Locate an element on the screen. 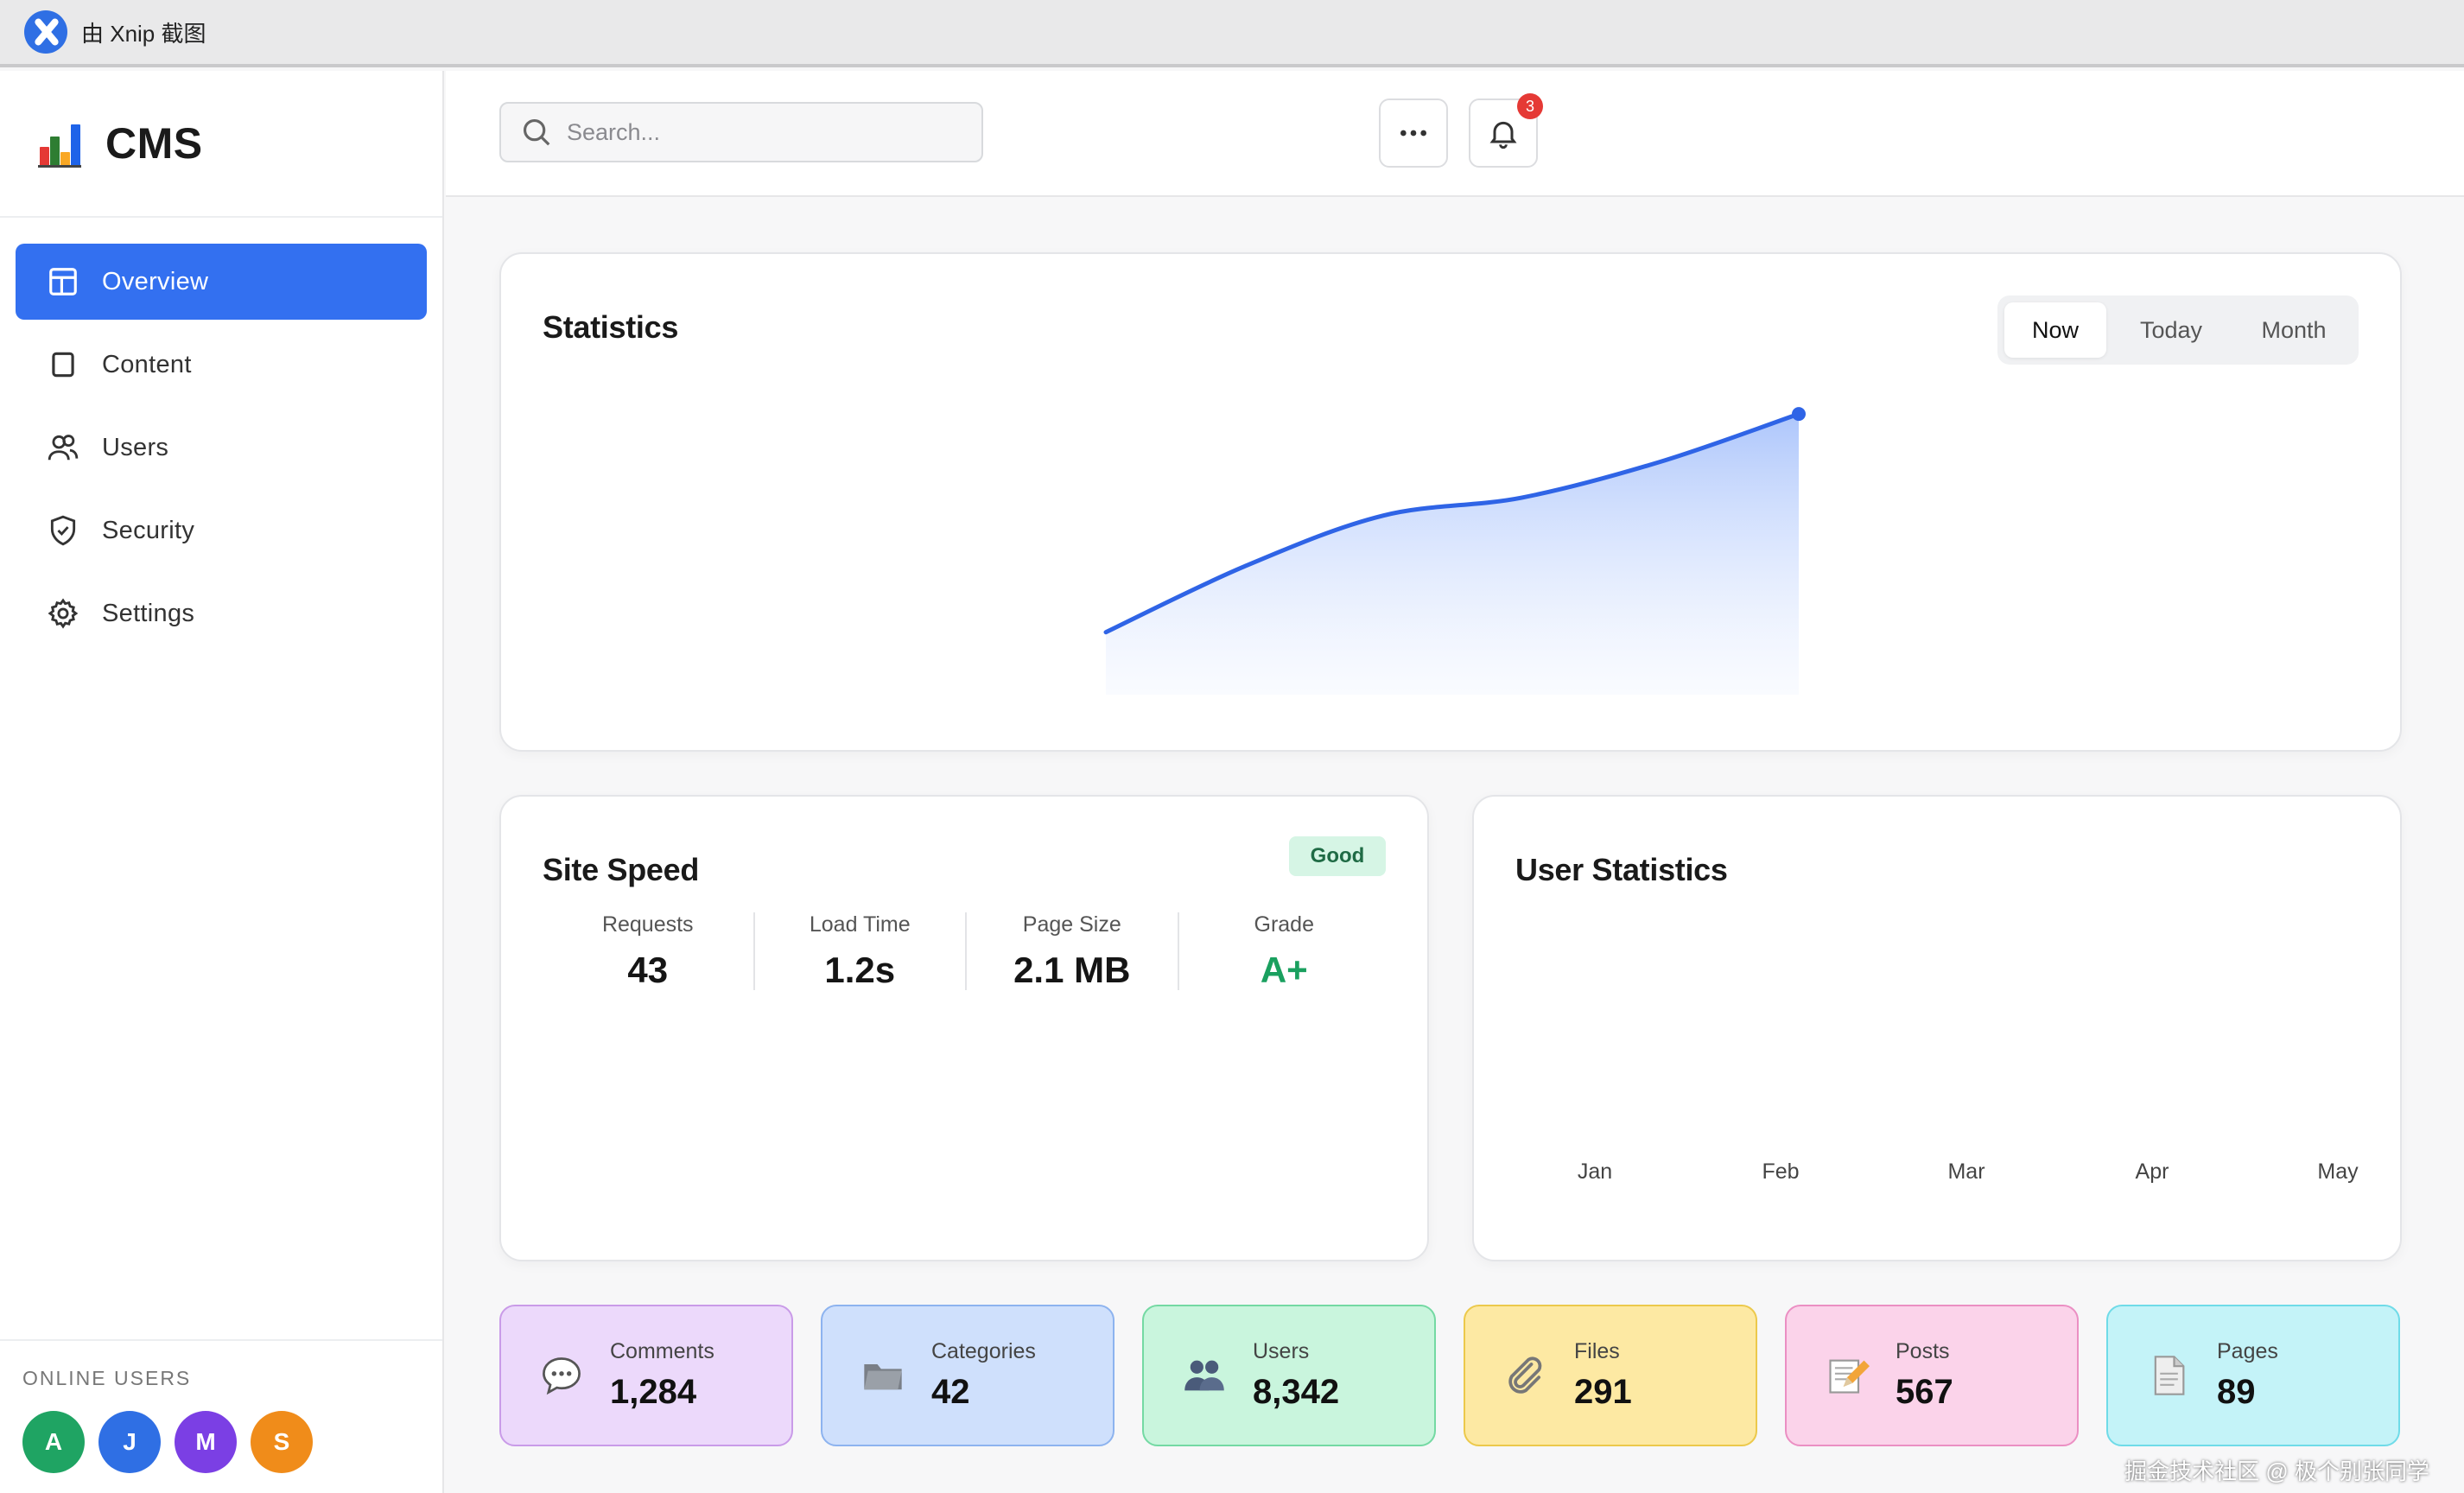  more-options-button is located at coordinates (1414, 133).